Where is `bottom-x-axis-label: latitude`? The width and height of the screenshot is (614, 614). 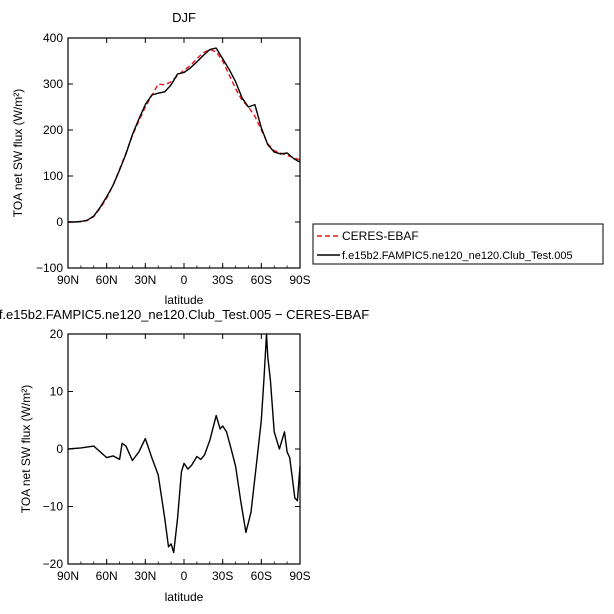
bottom-x-axis-label: latitude is located at coordinates (184, 597).